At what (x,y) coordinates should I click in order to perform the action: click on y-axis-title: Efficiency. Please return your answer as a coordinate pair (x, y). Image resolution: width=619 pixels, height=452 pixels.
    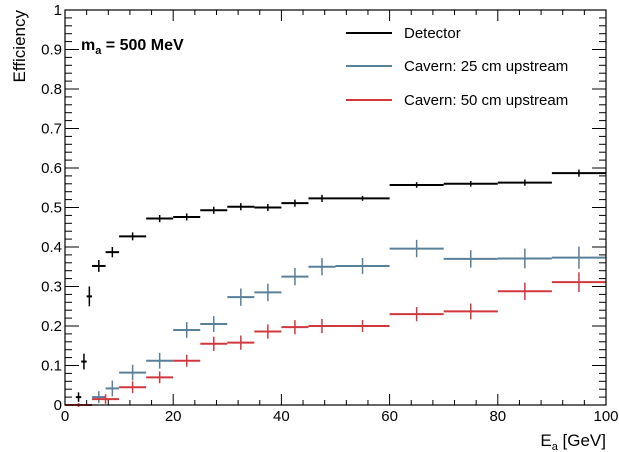
    Looking at the image, I should click on (19, 46).